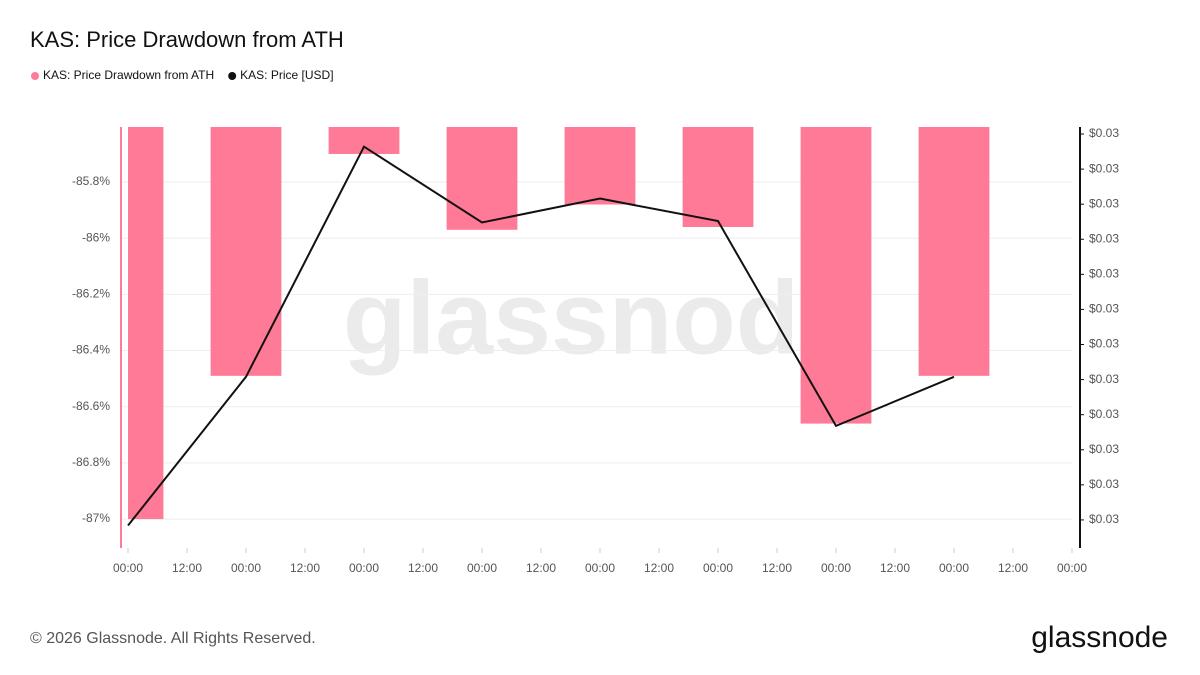  Describe the element at coordinates (91, 406) in the screenshot. I see `y-tick-label: -86.6%` at that location.